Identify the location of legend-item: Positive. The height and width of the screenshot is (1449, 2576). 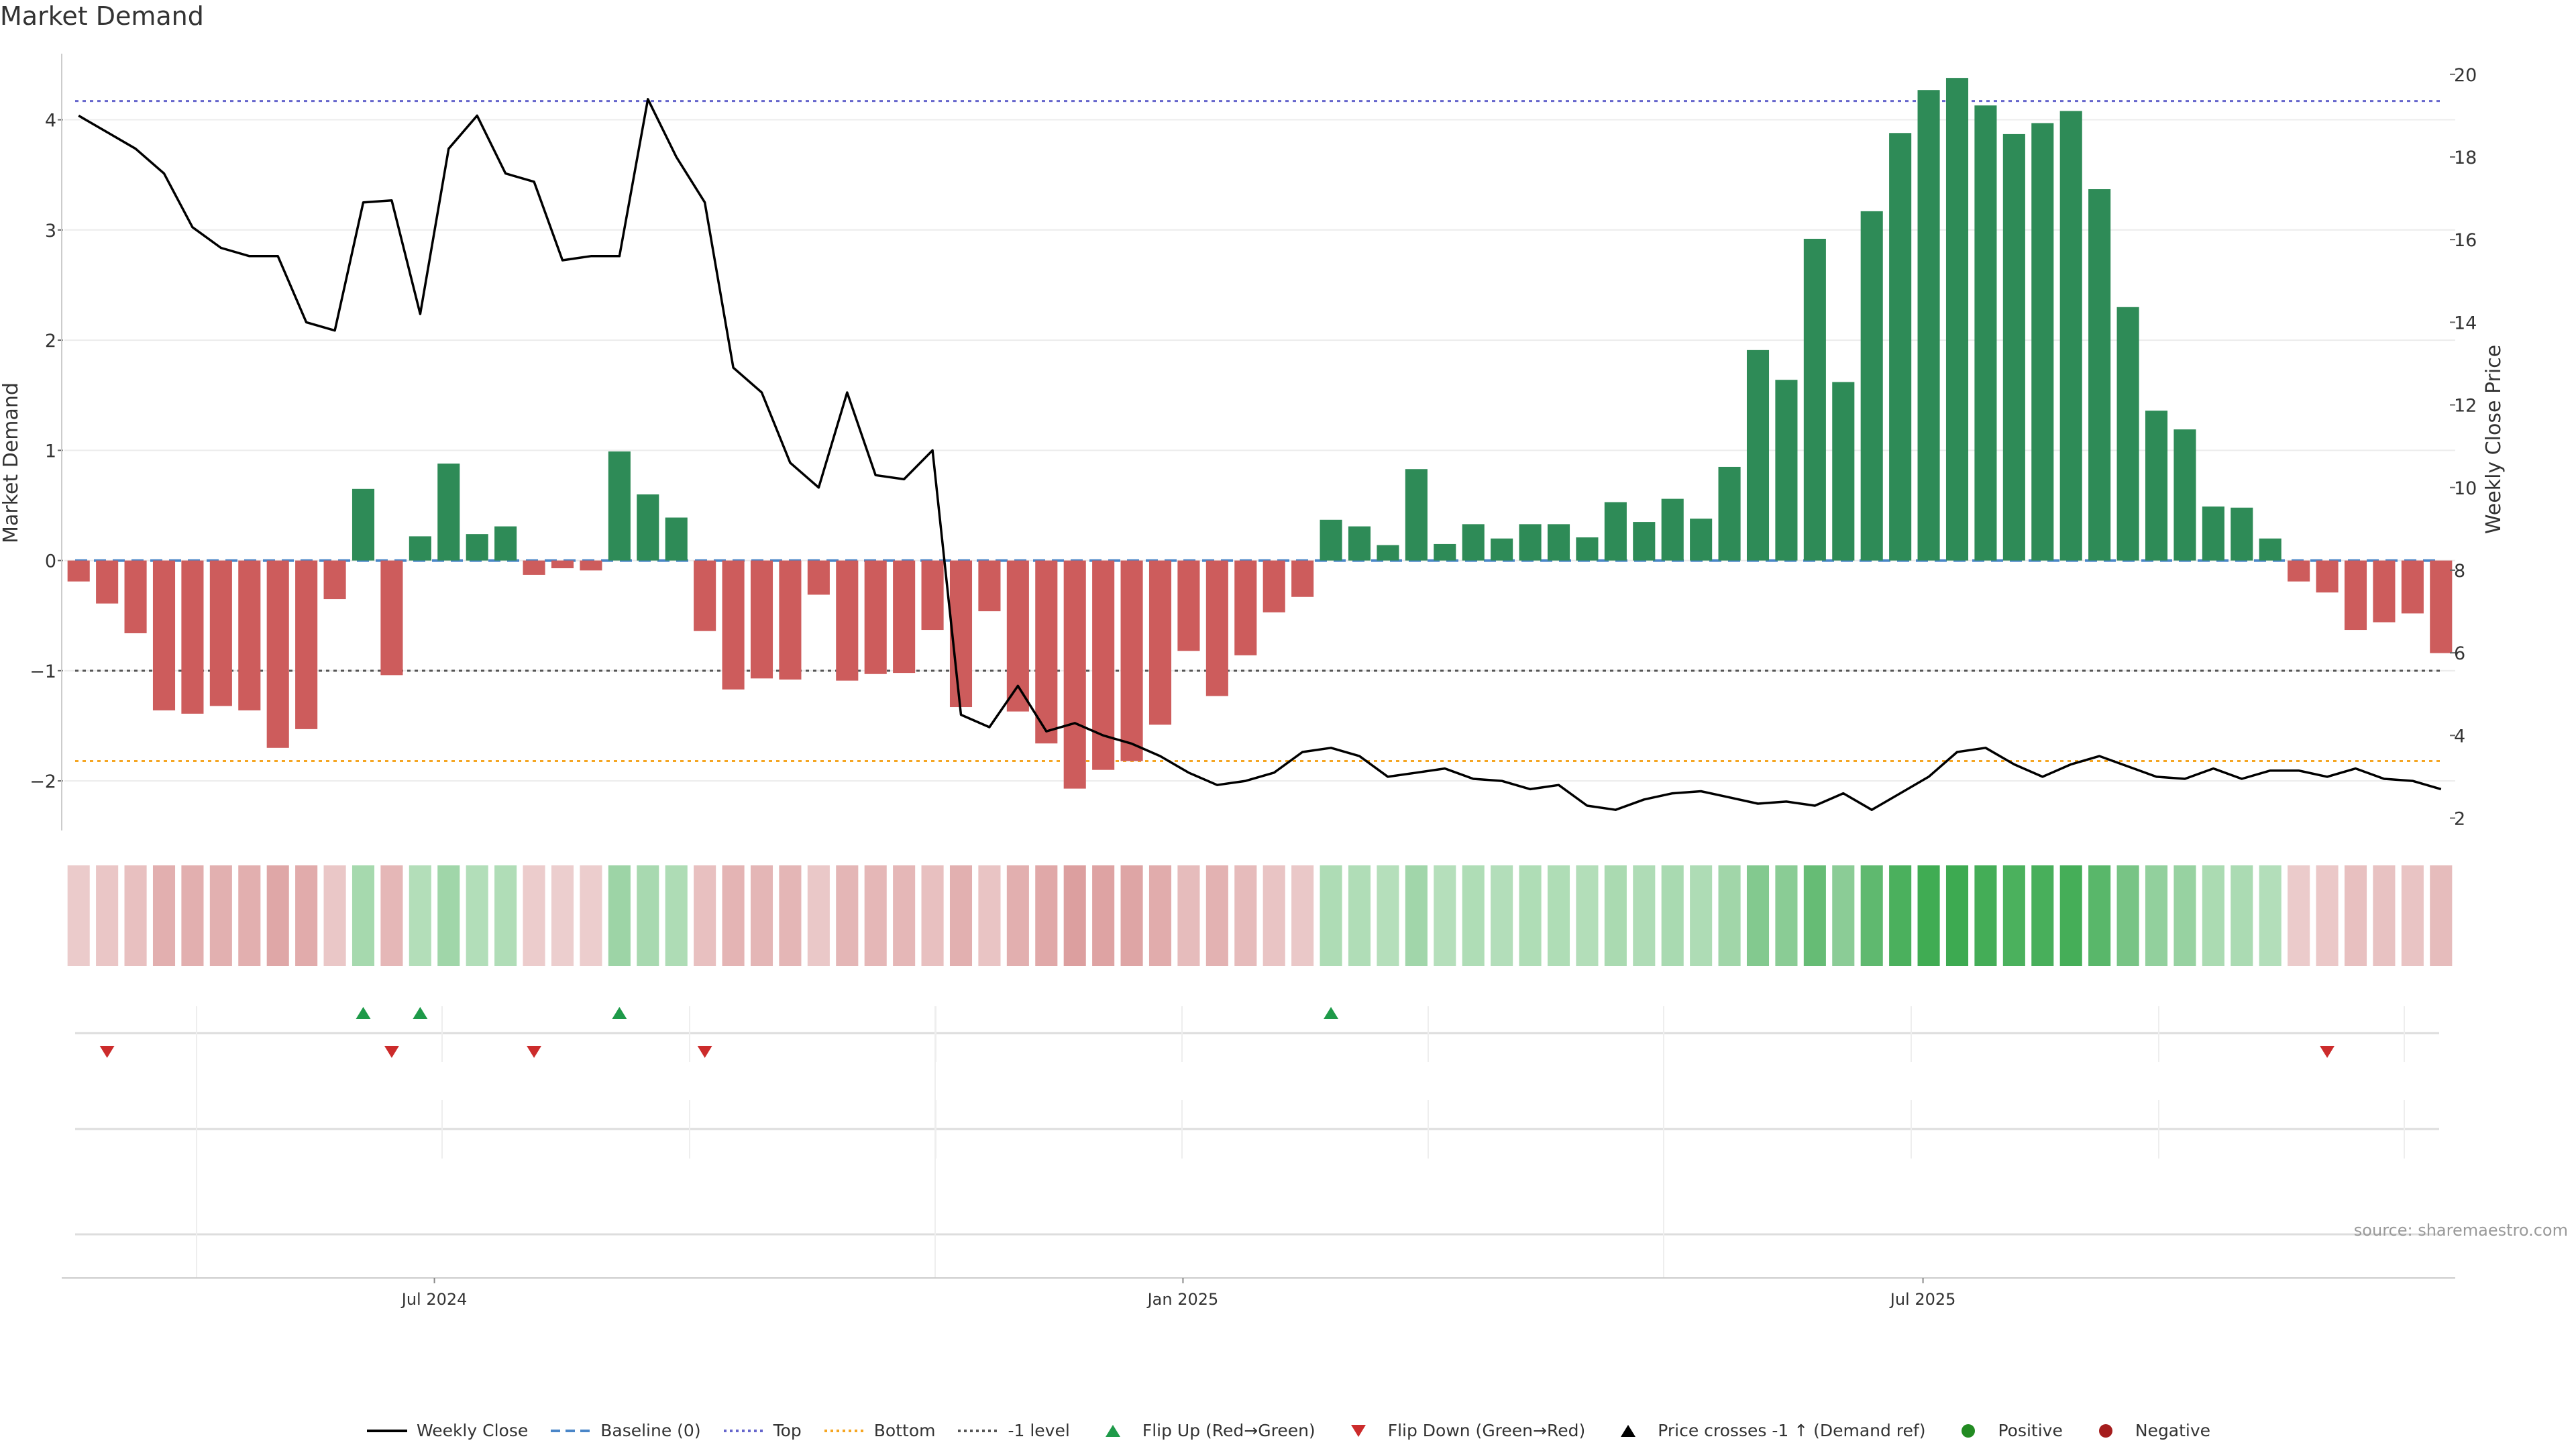
(2005, 1430).